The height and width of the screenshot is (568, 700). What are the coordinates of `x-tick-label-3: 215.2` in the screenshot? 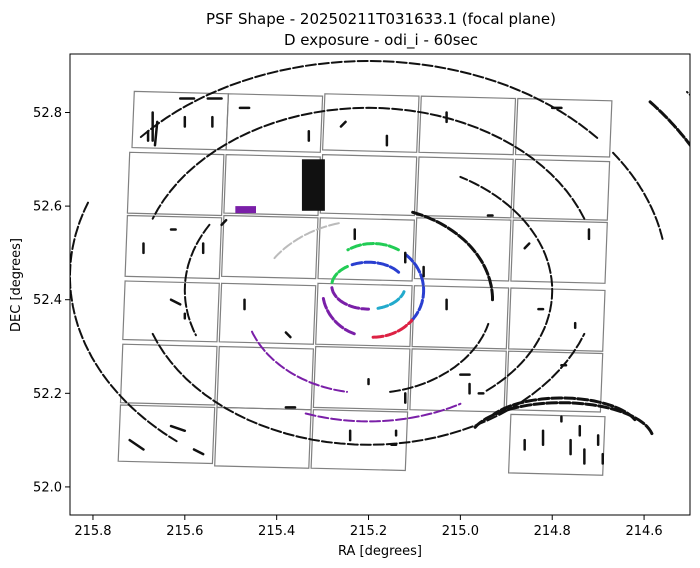 It's located at (368, 531).